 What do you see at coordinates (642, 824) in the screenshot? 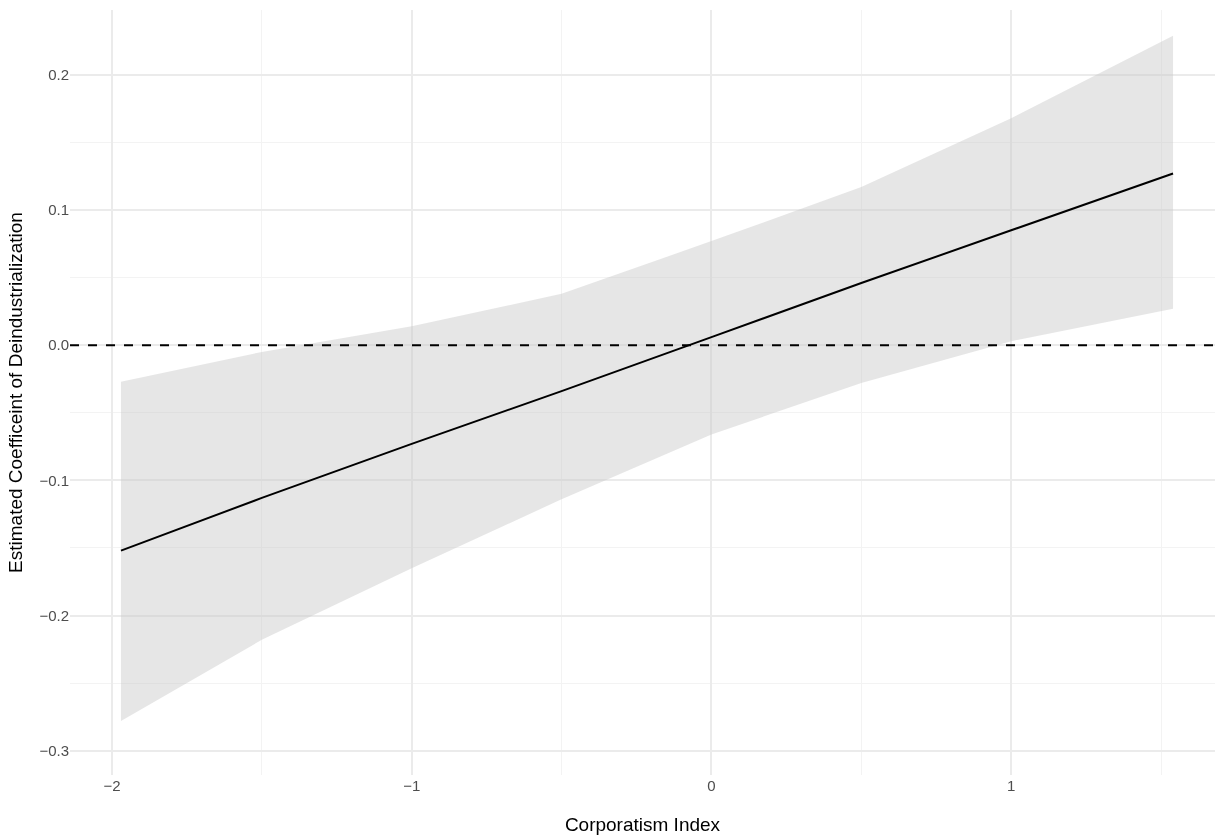
I see `x-axis-title: Corporatism Index` at bounding box center [642, 824].